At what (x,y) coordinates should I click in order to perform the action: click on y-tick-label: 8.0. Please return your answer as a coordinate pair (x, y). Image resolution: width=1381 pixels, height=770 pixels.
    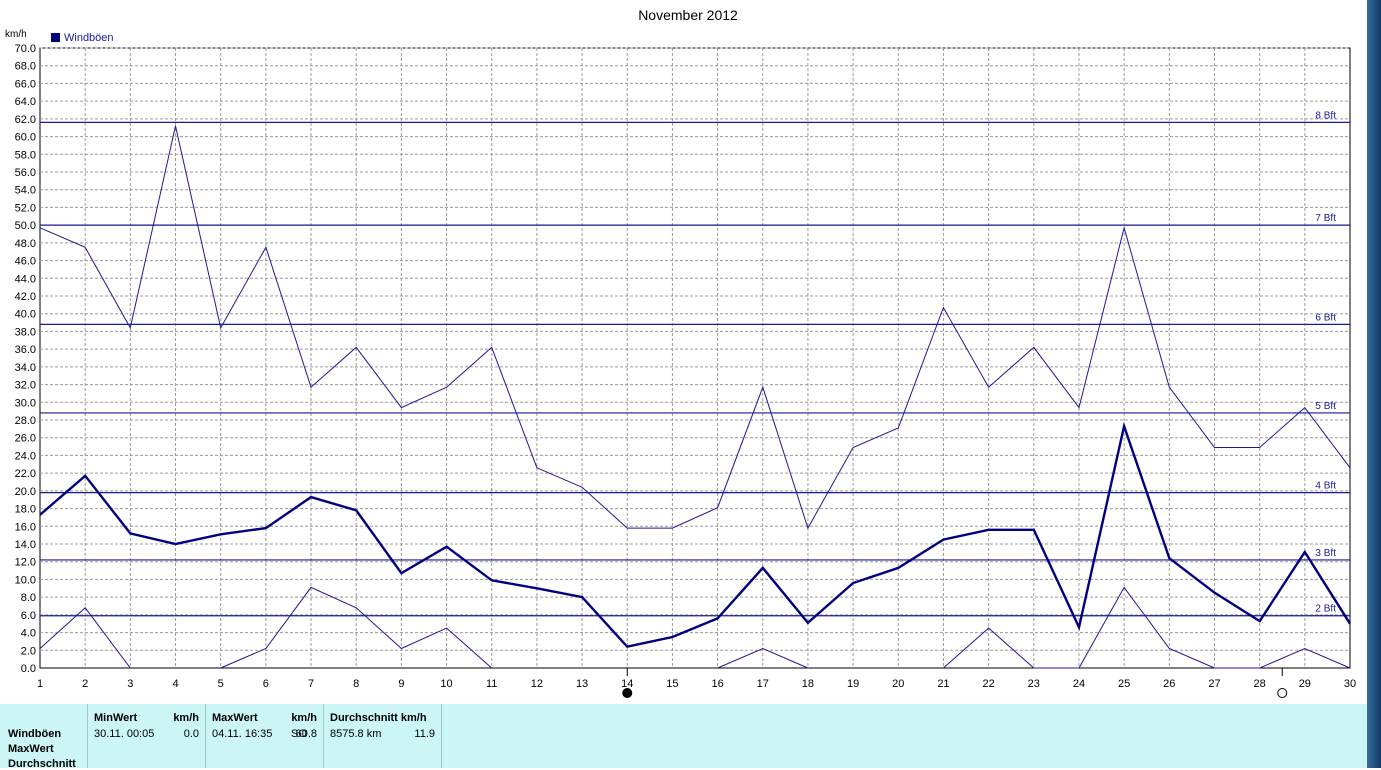
    Looking at the image, I should click on (28, 598).